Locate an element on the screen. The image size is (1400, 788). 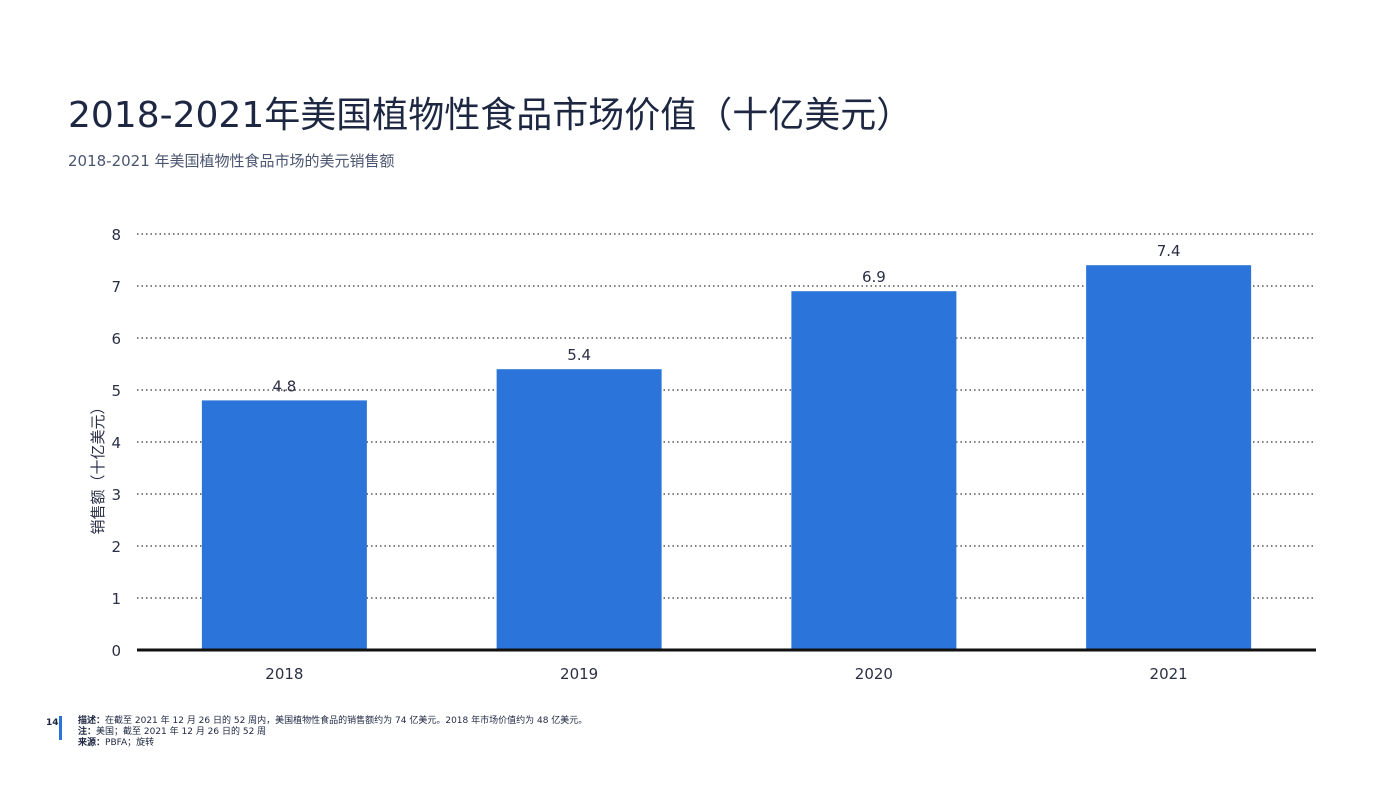
footnote-note: 注：美国；截至 2021 年 12 月 26 日的 52 周 is located at coordinates (172, 732).